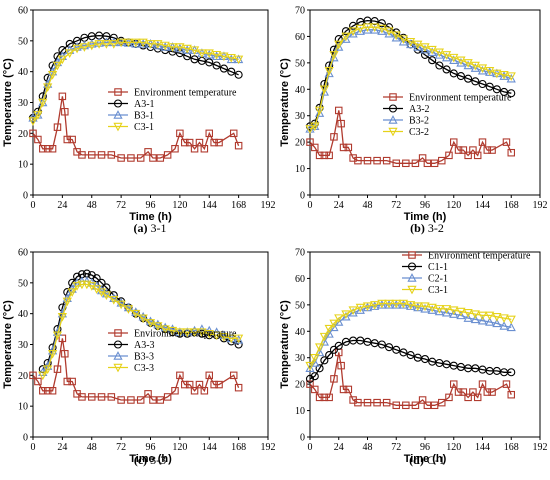 The image size is (550, 480). I want to click on panel-caption: (d) C-1, so click(427, 460).